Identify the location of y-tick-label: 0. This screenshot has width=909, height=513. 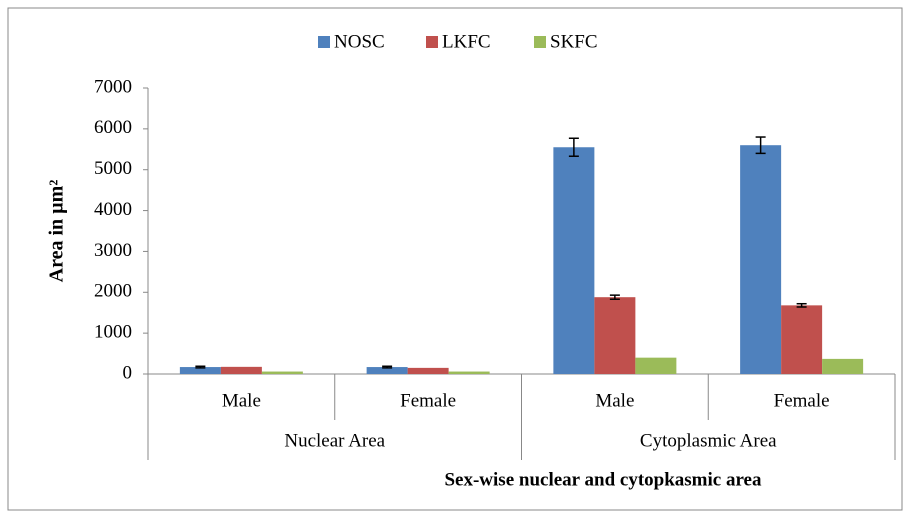
(128, 372).